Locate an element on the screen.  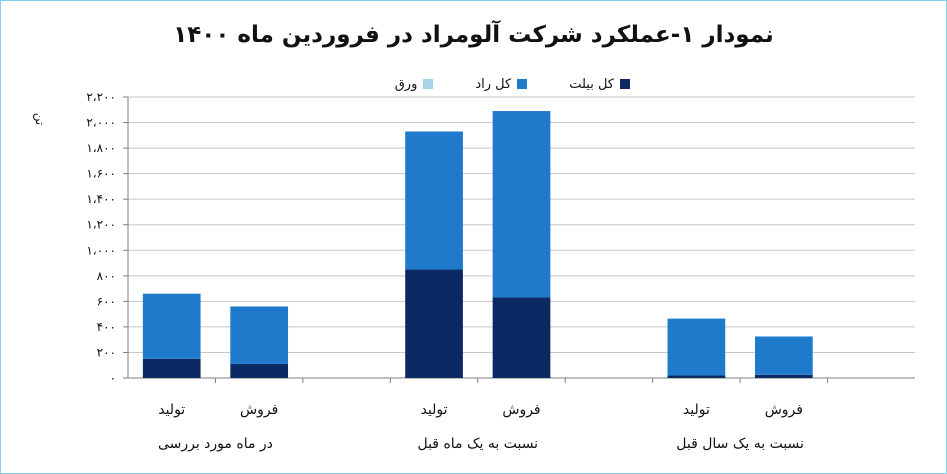
y-tick-label: ۲،۲۰۰ is located at coordinates (101, 97).